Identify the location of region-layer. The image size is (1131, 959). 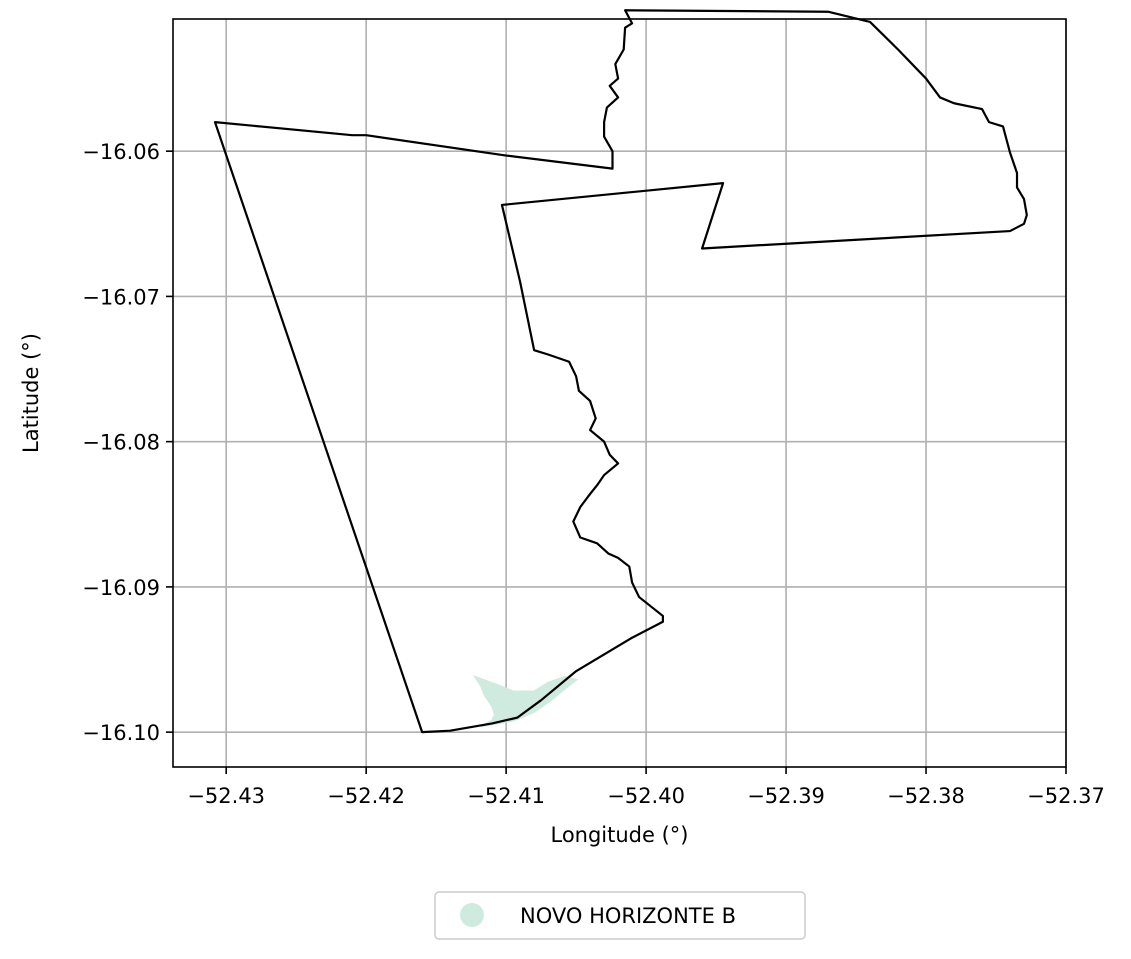
(525, 701).